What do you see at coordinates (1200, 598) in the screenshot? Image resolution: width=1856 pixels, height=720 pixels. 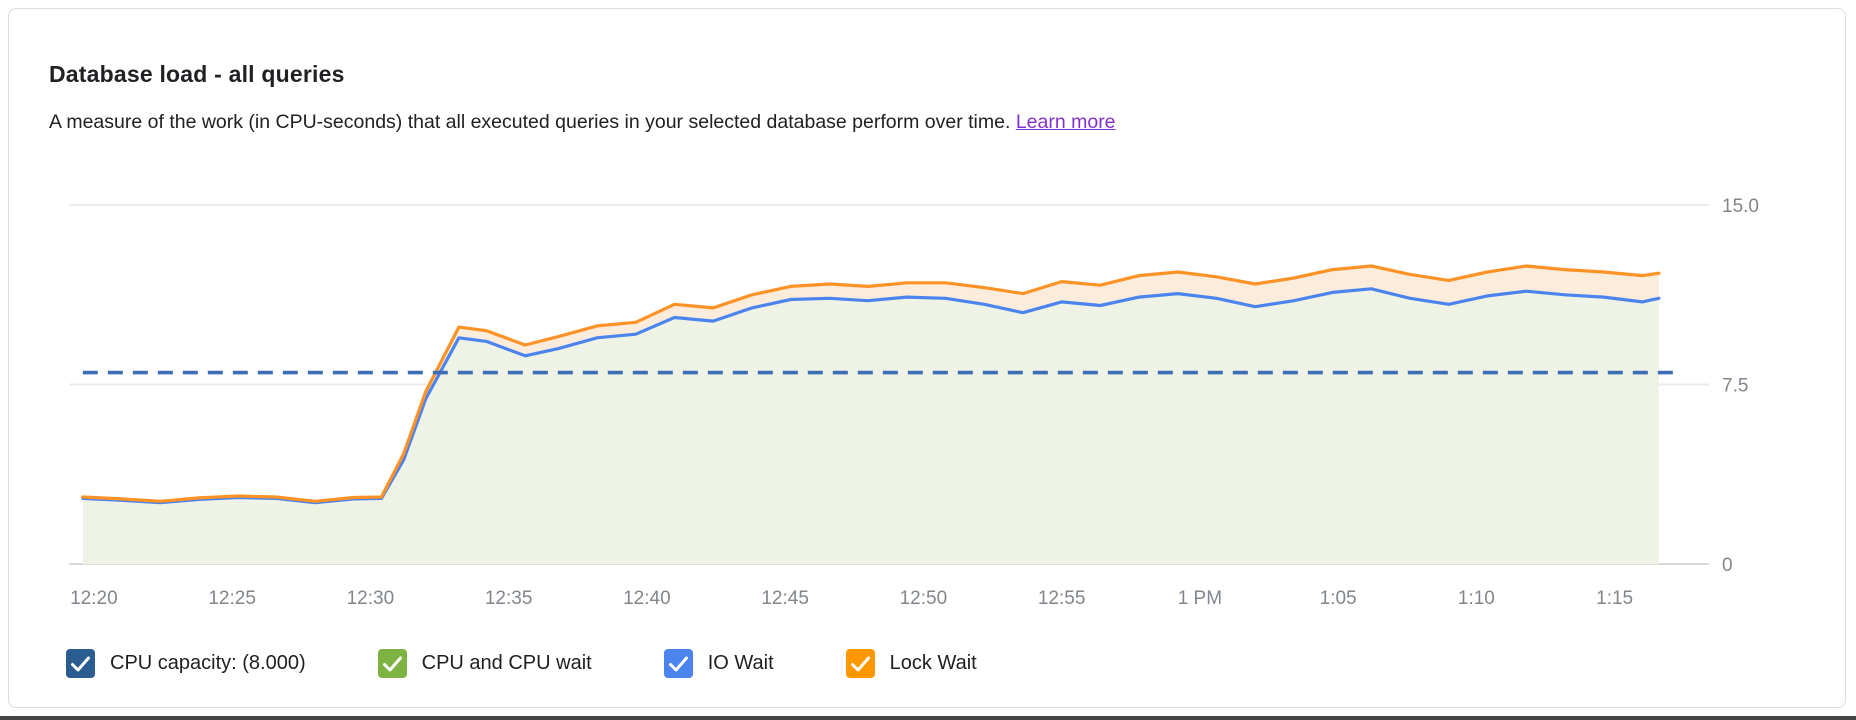 I see `x-tick-label: 1 PM` at bounding box center [1200, 598].